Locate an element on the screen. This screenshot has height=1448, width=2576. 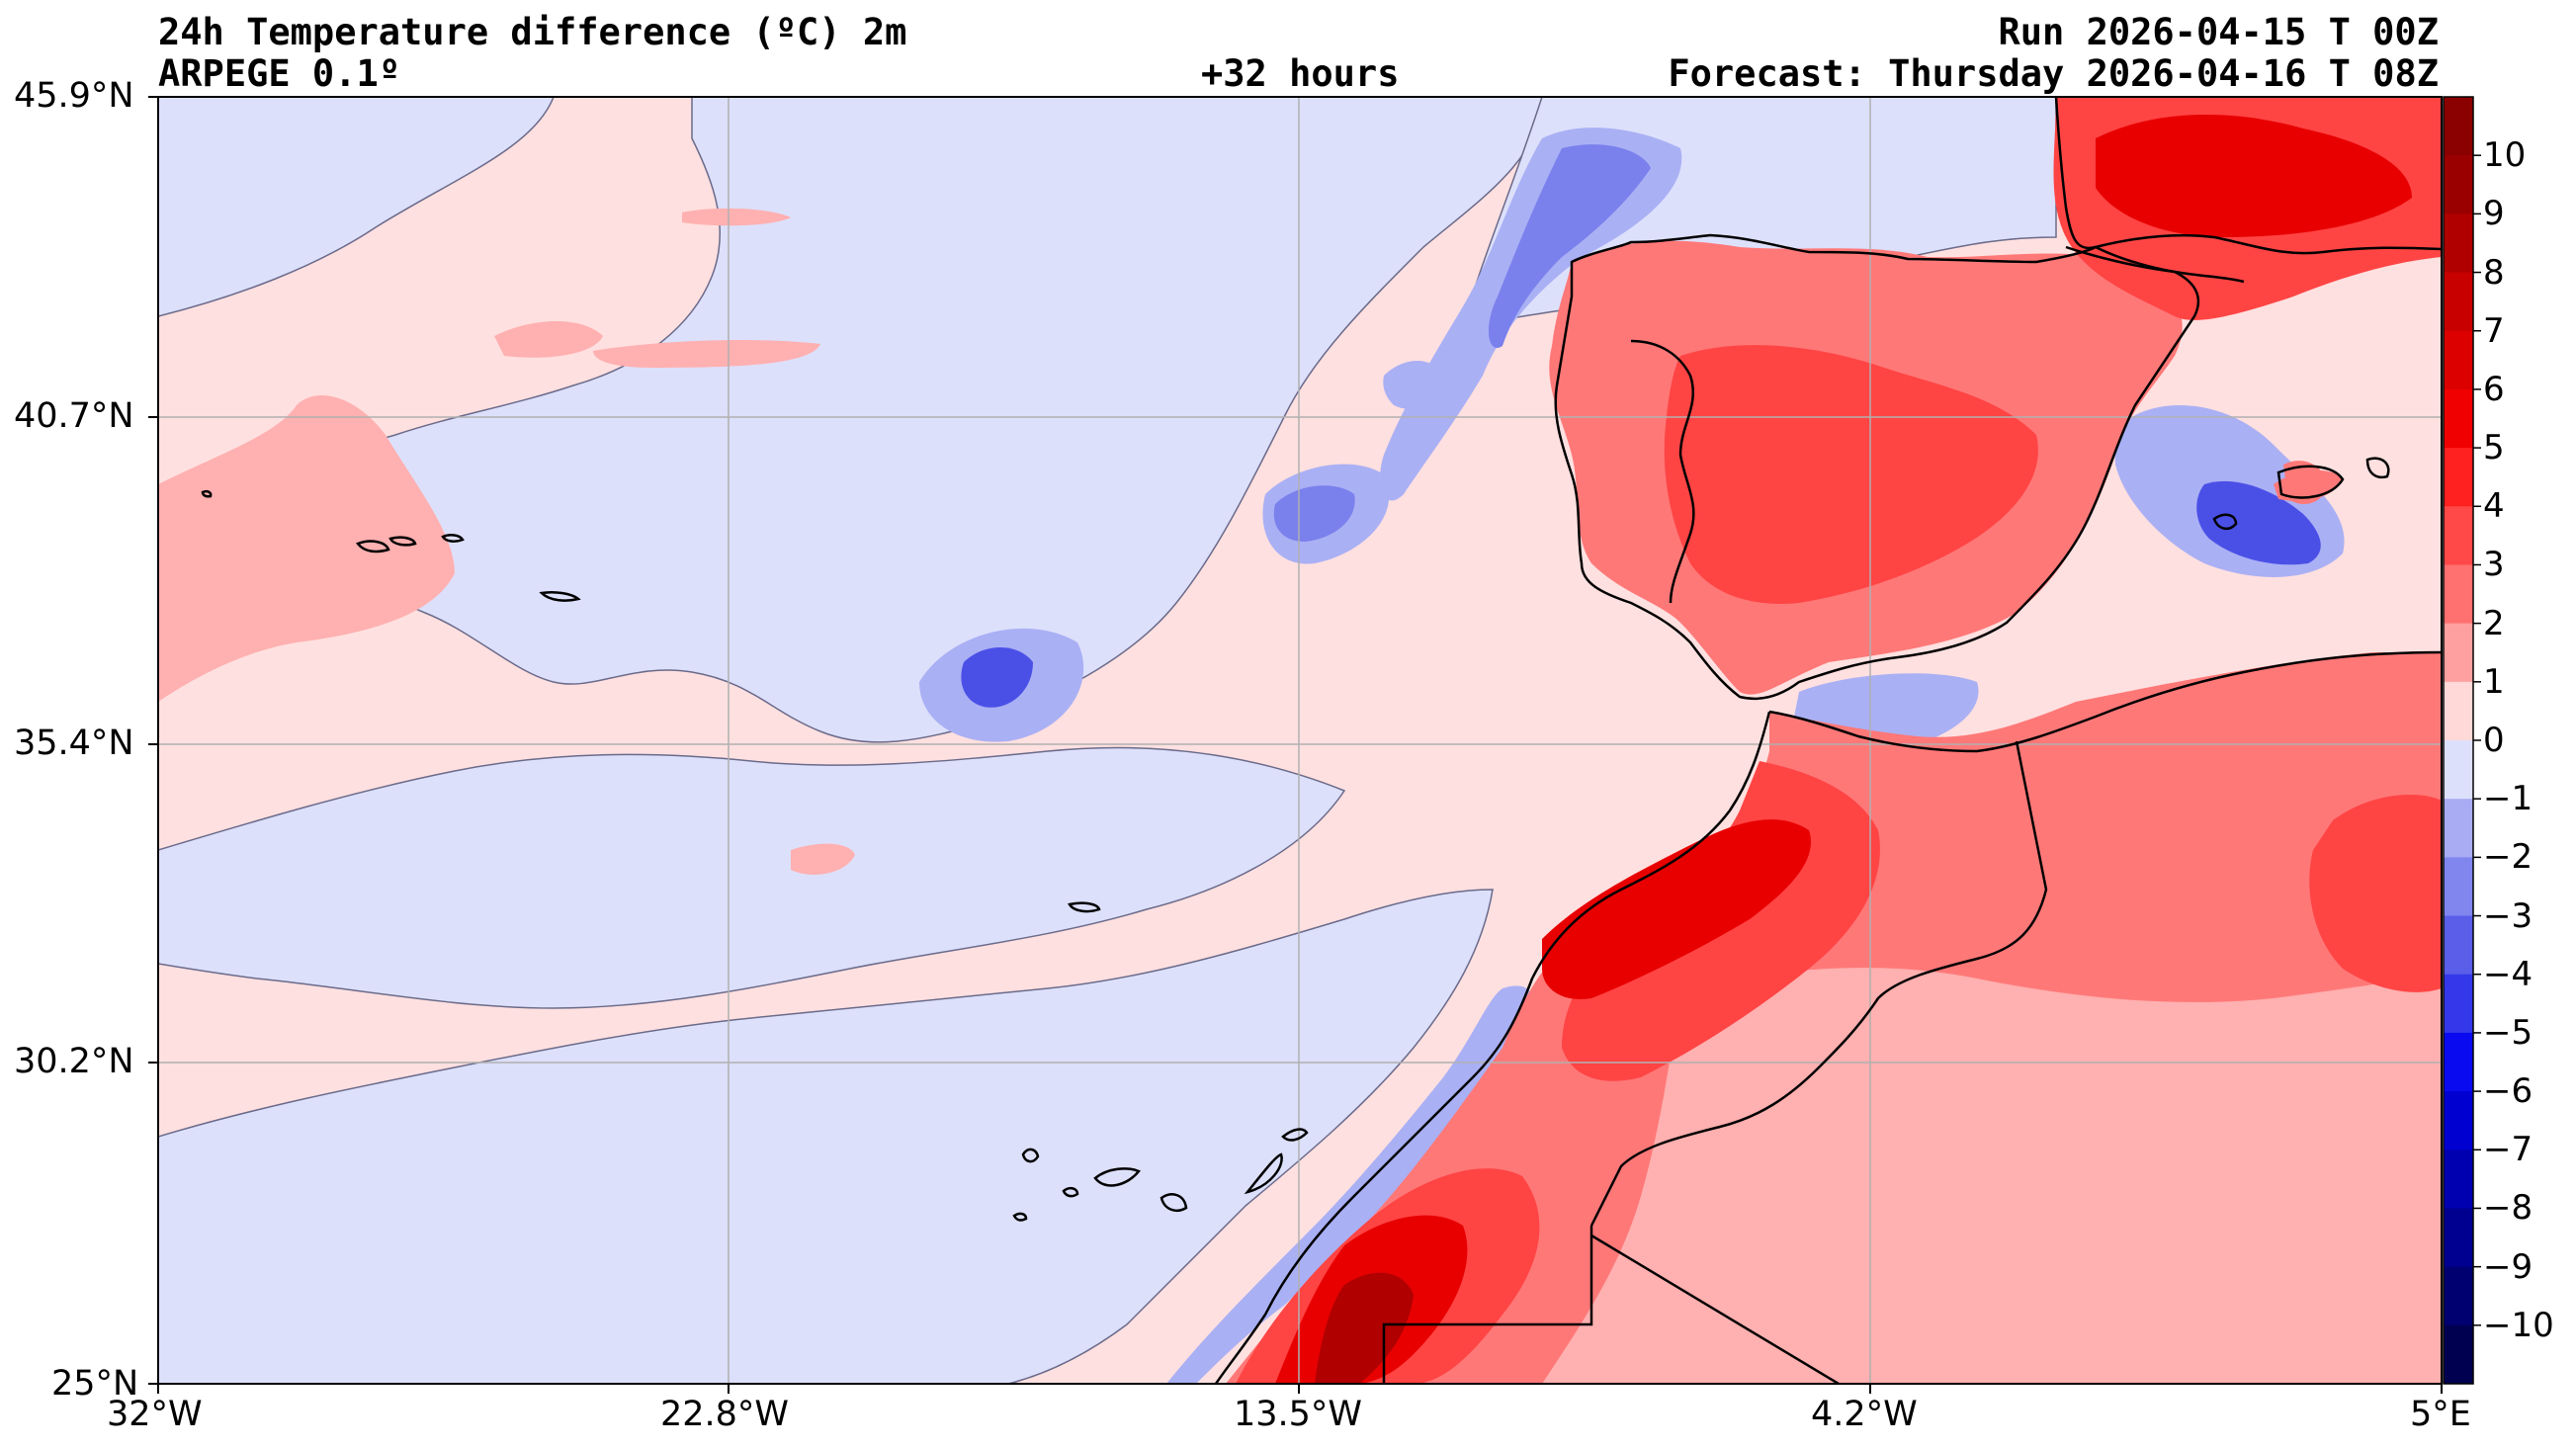
colorbar-tick-label: 9 is located at coordinates (2494, 214).